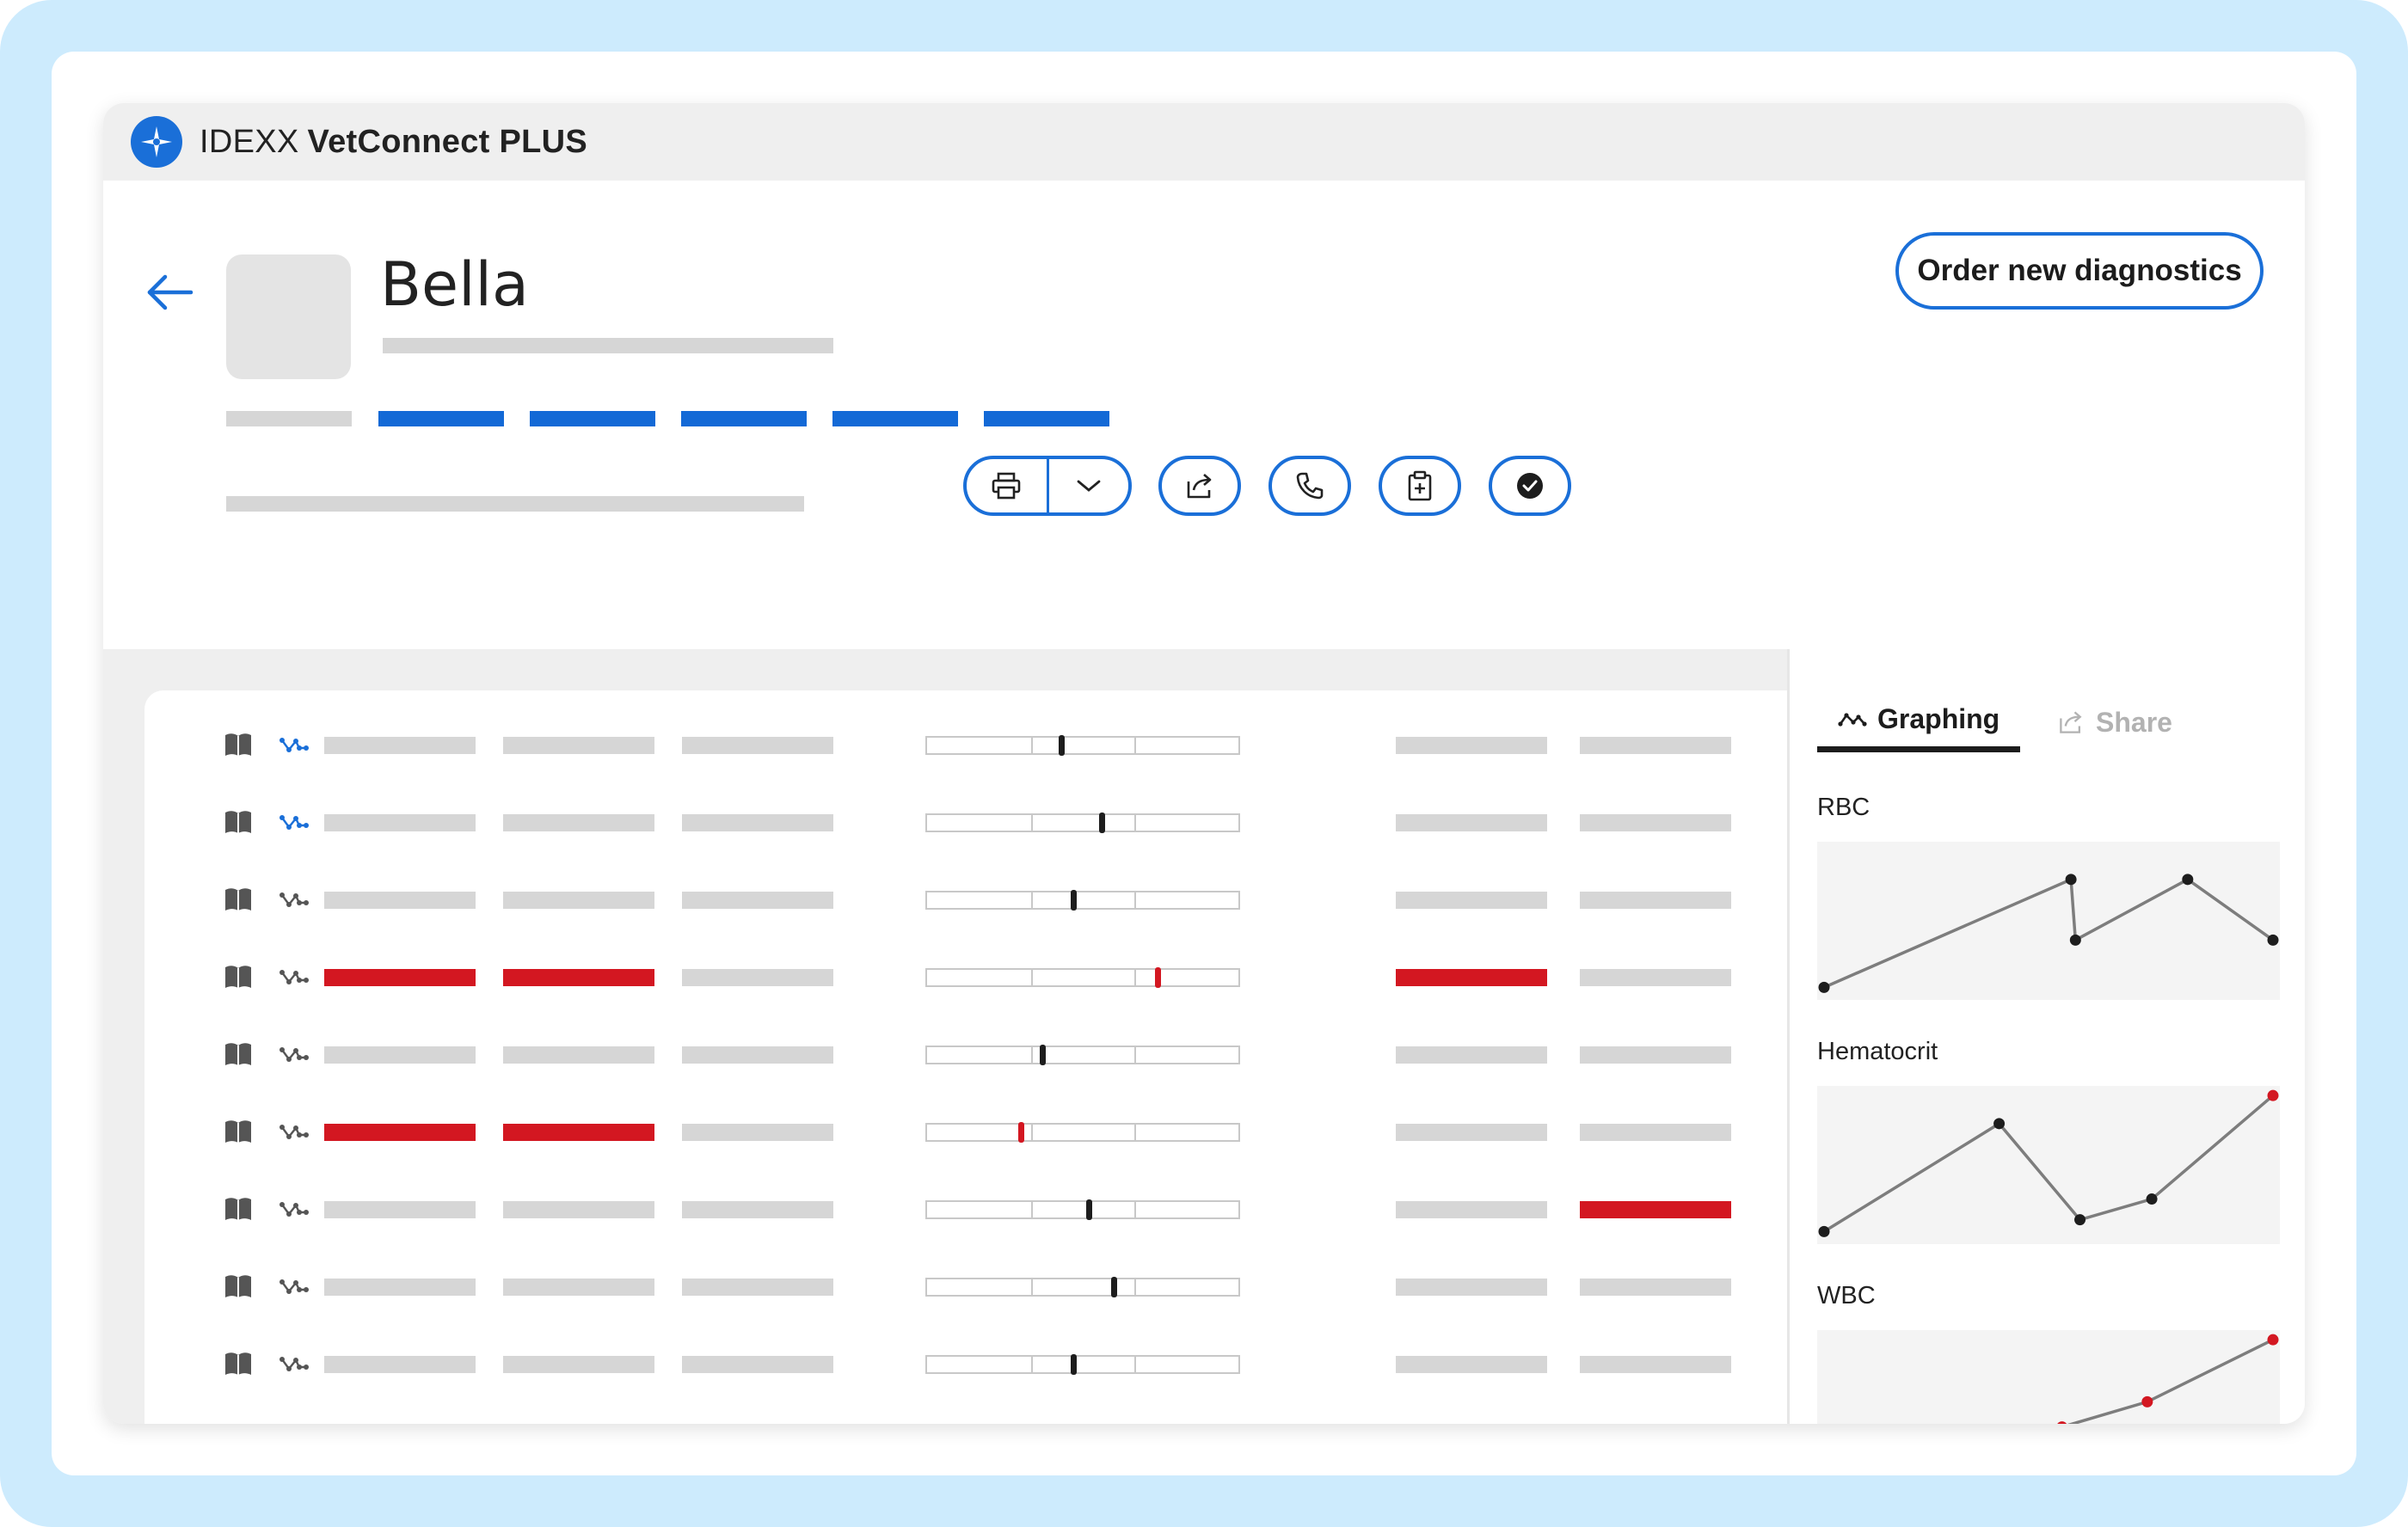  What do you see at coordinates (394, 142) in the screenshot?
I see `brand-name: IDEXX VetConnect PLUS` at bounding box center [394, 142].